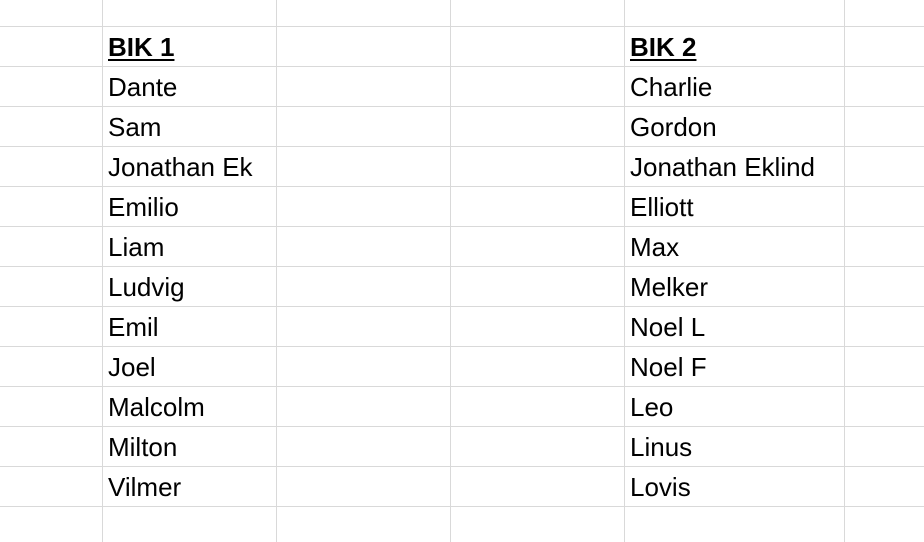  What do you see at coordinates (669, 287) in the screenshot?
I see `name-cell: Melker` at bounding box center [669, 287].